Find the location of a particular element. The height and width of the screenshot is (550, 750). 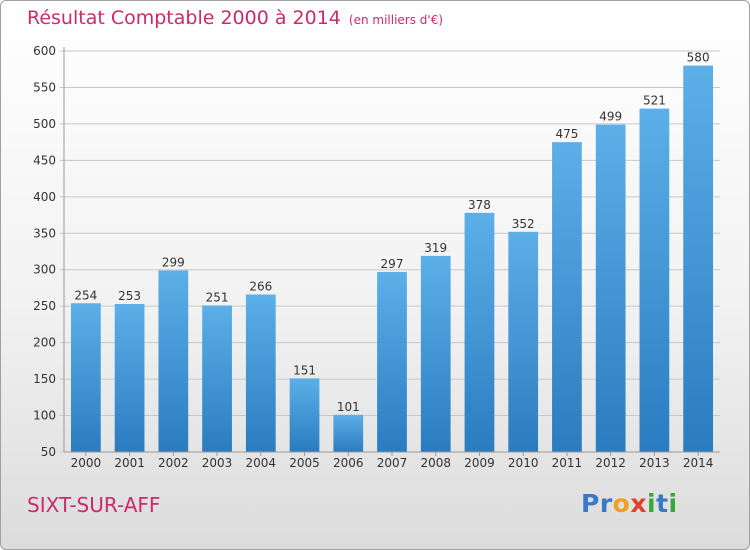

y-tick-label: 350 is located at coordinates (44, 233).